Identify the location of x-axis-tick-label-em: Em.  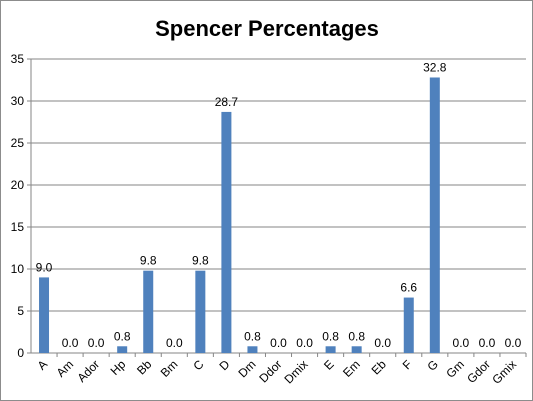
(351, 368).